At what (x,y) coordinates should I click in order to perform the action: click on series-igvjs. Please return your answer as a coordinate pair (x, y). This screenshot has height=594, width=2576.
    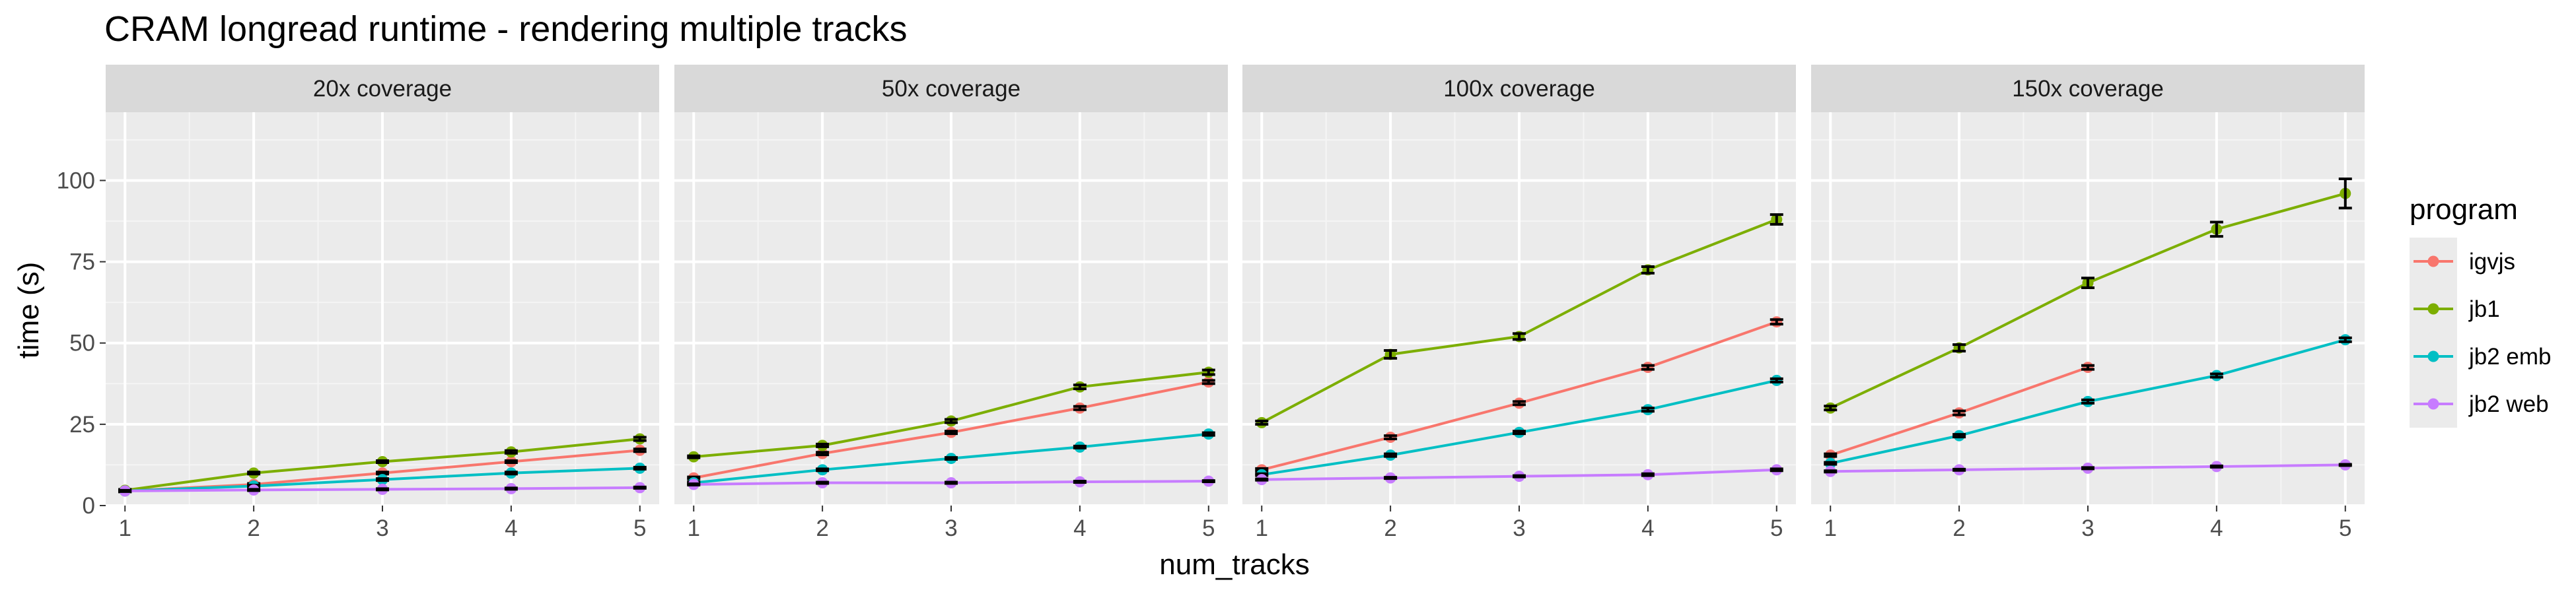
    Looking at the image, I should click on (1959, 412).